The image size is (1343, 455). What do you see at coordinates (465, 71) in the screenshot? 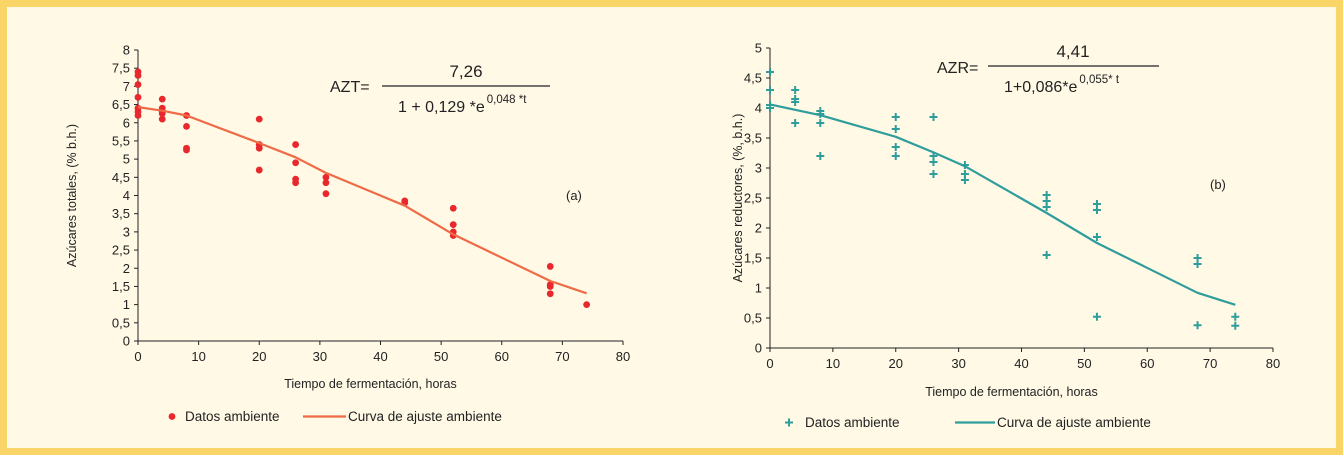
I see `equation-numerator: 7,26` at bounding box center [465, 71].